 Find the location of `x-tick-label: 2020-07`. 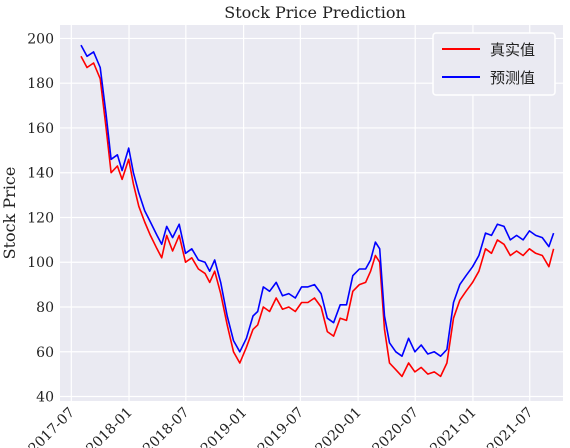

x-tick-label: 2020-07 is located at coordinates (396, 426).